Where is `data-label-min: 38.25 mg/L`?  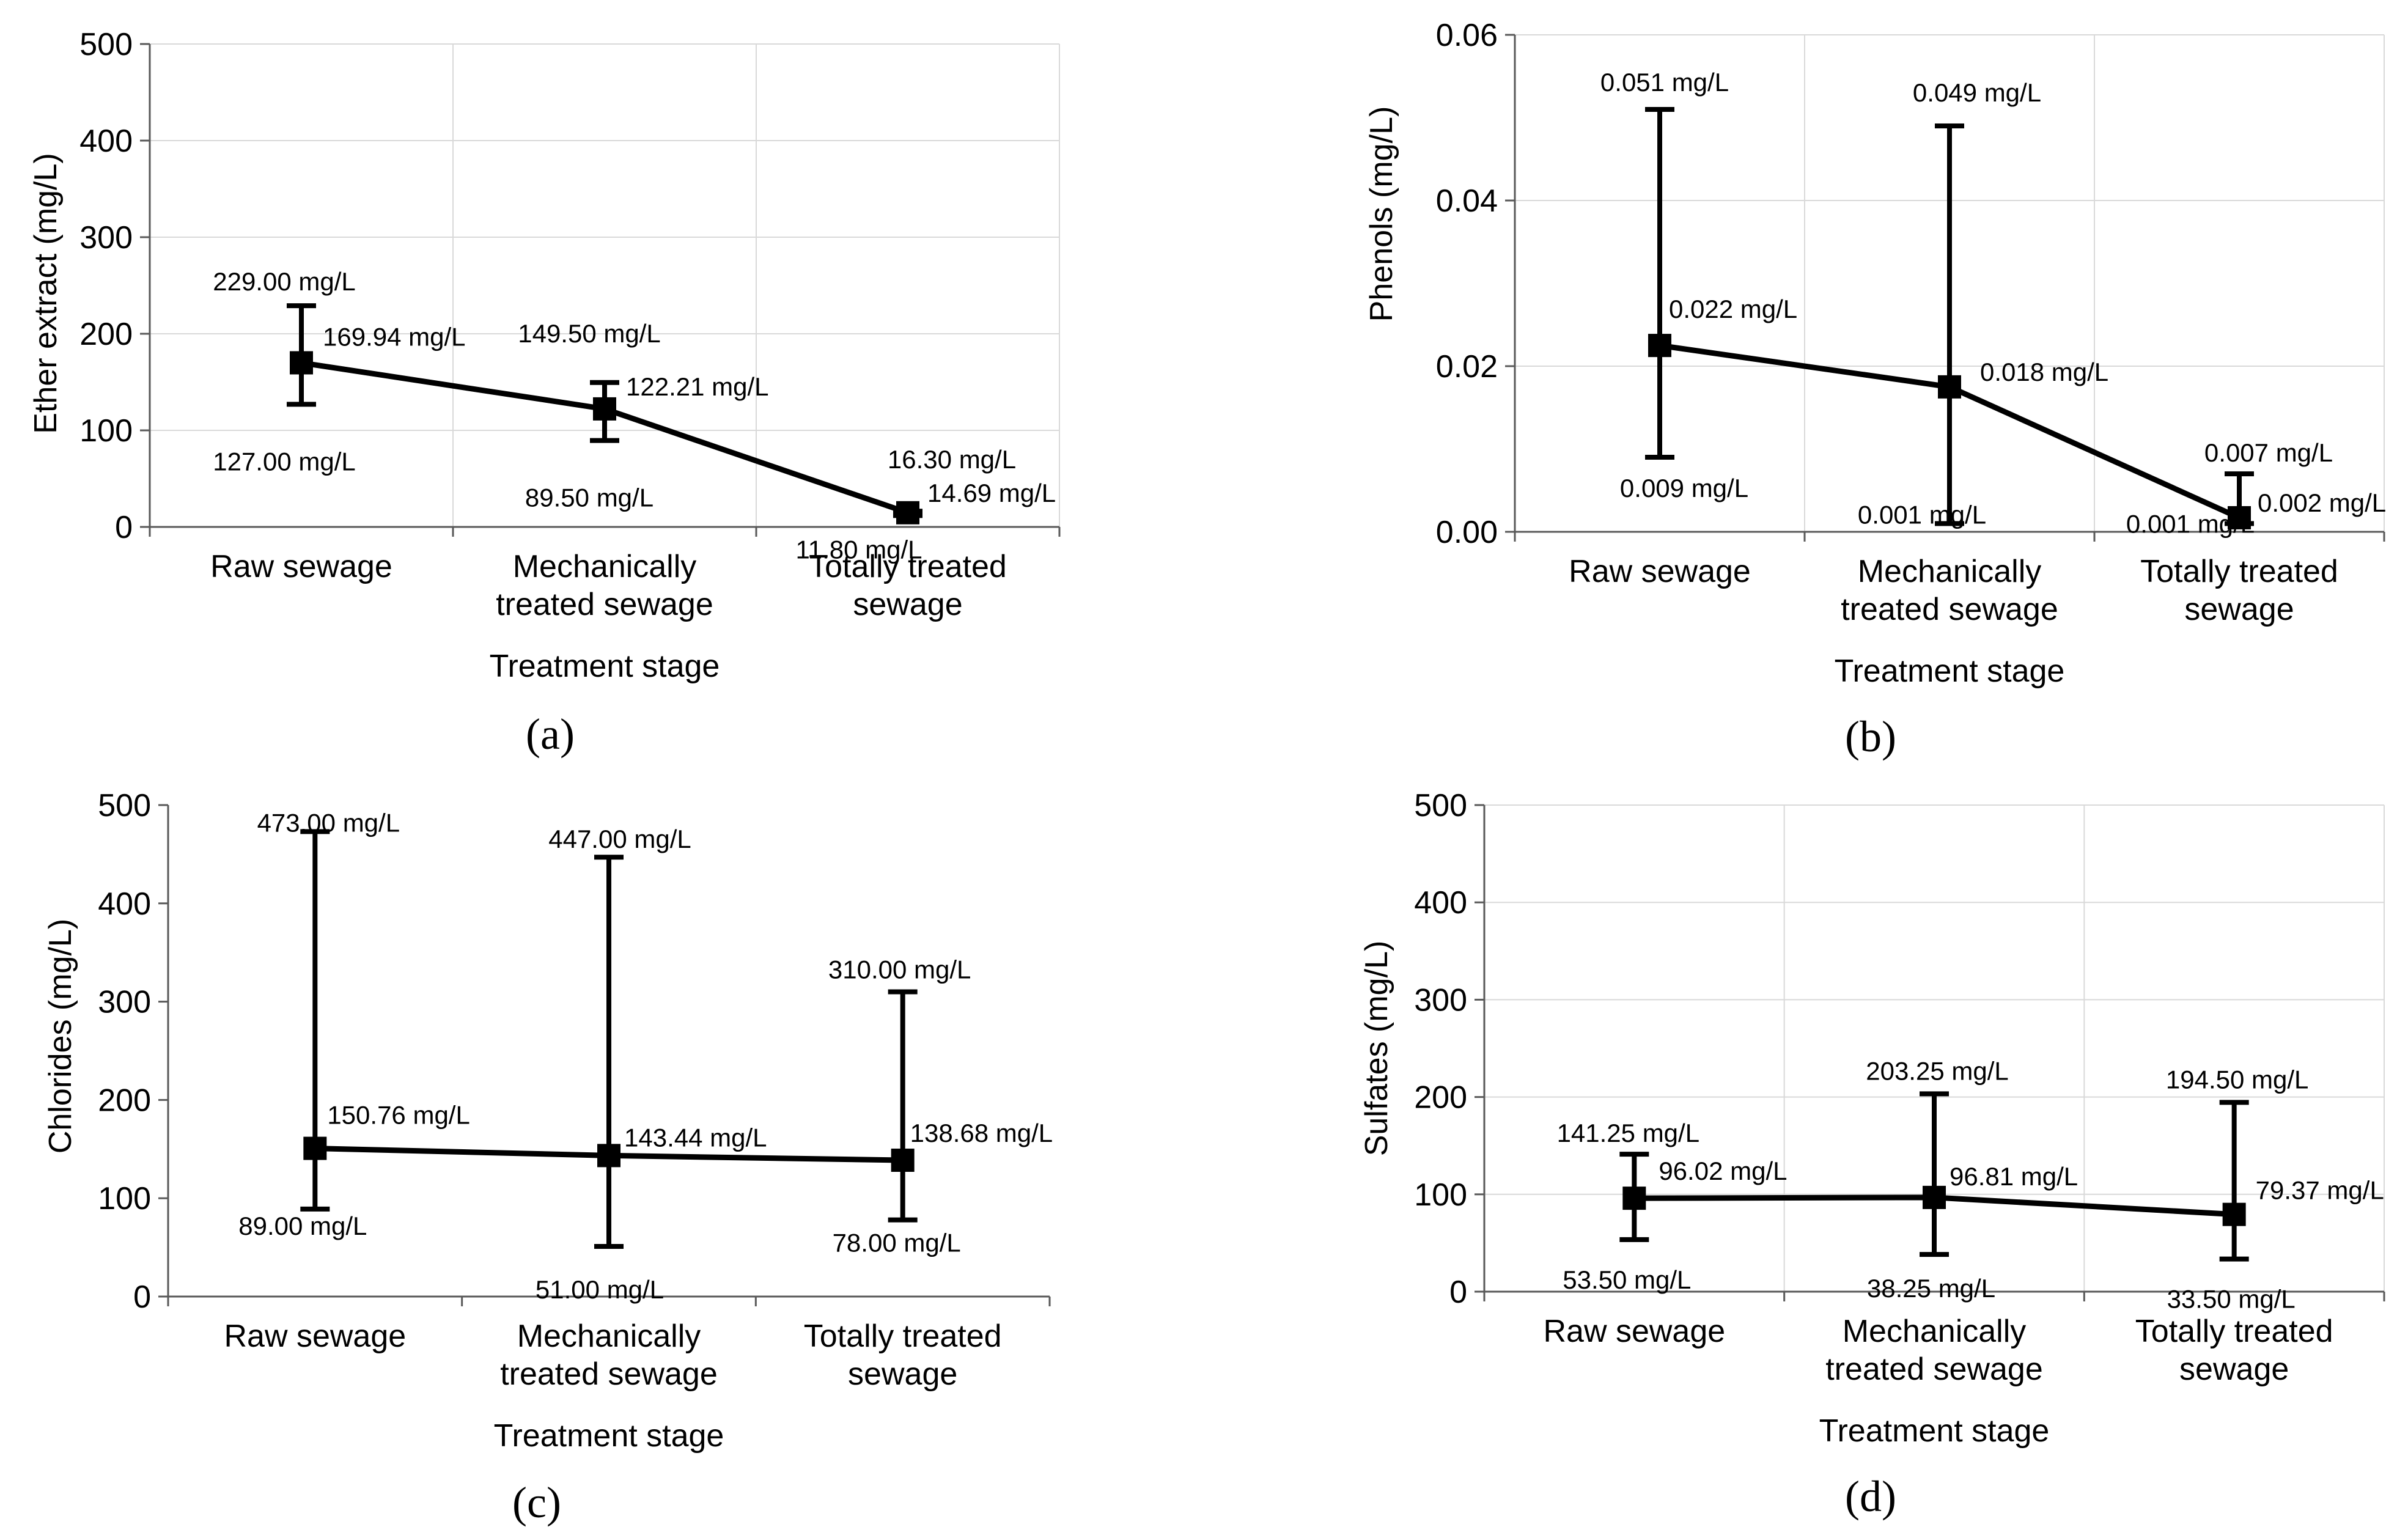
data-label-min: 38.25 mg/L is located at coordinates (1931, 1289).